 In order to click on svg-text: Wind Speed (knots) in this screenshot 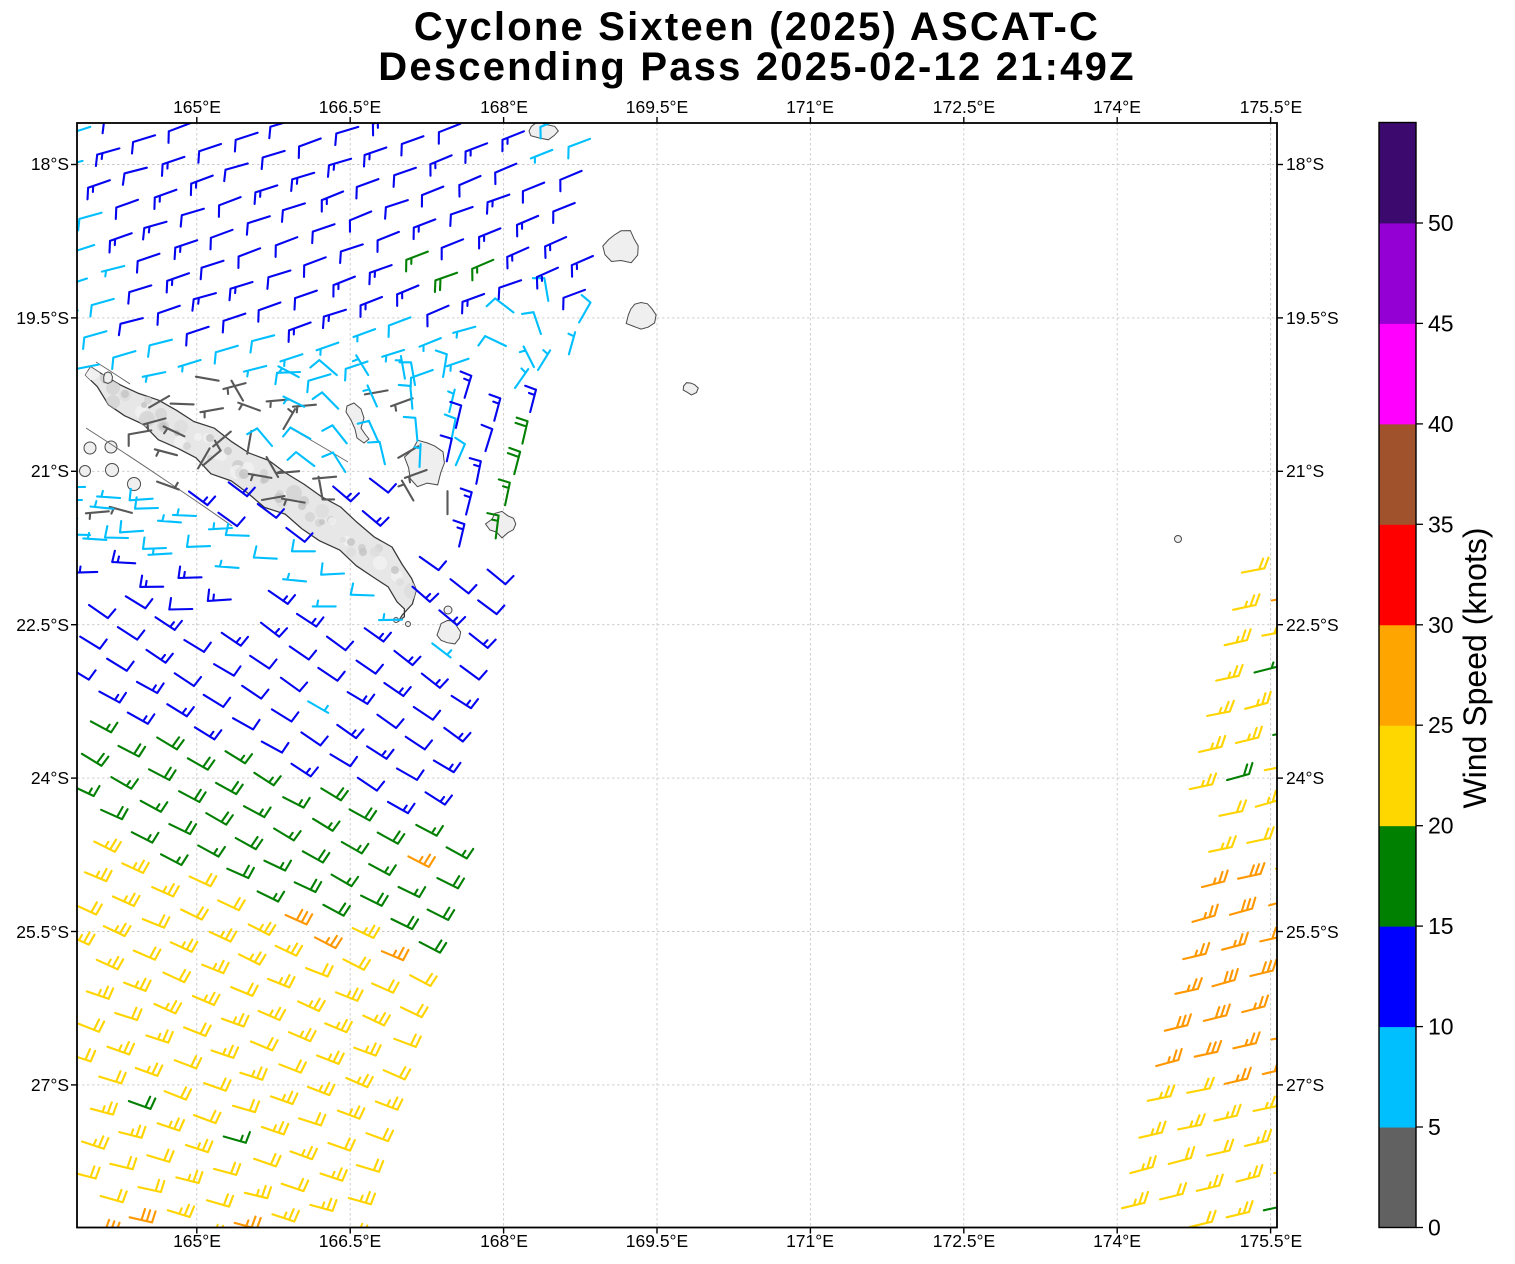, I will do `click(1475, 667)`.